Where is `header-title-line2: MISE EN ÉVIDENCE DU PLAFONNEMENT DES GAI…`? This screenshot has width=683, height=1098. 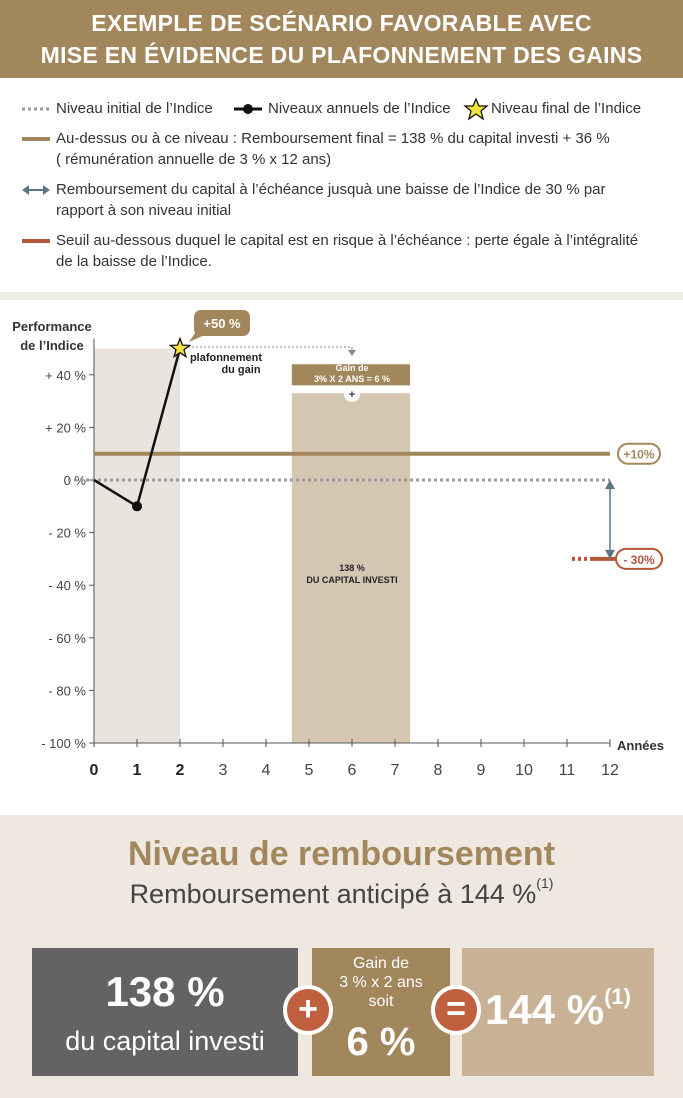
header-title-line2: MISE EN ÉVIDENCE DU PLAFONNEMENT DES GAI… is located at coordinates (341, 55).